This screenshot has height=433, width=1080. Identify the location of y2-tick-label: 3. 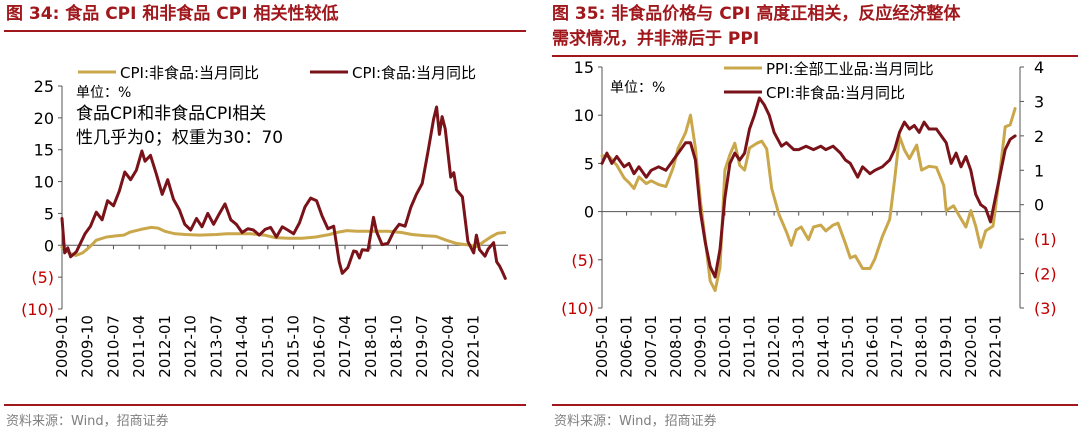
(1039, 101).